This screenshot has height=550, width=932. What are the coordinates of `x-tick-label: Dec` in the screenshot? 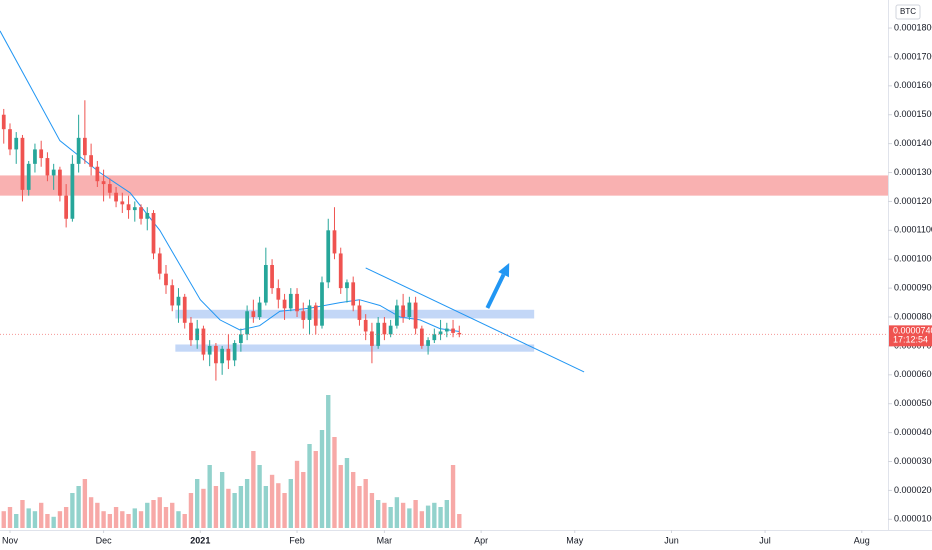 It's located at (104, 540).